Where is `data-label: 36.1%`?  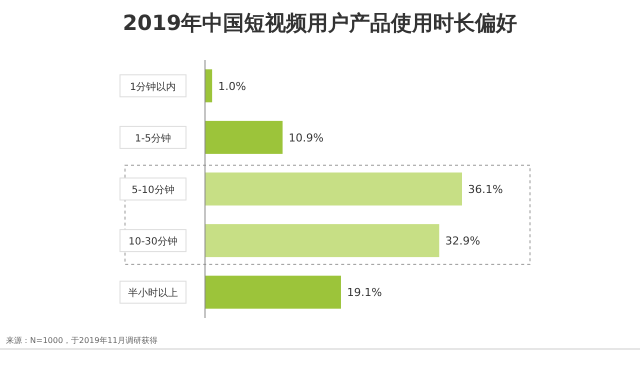 data-label: 36.1% is located at coordinates (485, 189).